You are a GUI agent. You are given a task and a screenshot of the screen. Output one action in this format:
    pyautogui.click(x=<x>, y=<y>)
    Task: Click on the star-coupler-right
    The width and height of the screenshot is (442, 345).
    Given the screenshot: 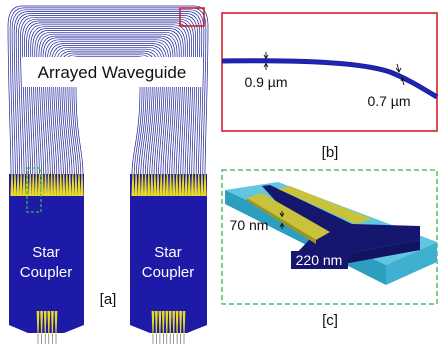 What is the action you would take?
    pyautogui.click(x=168, y=253)
    